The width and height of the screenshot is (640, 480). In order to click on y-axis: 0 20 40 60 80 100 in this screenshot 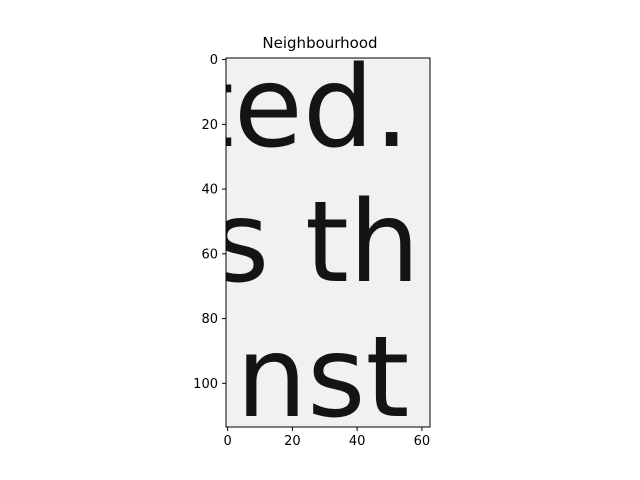, I will do `click(209, 222)`.